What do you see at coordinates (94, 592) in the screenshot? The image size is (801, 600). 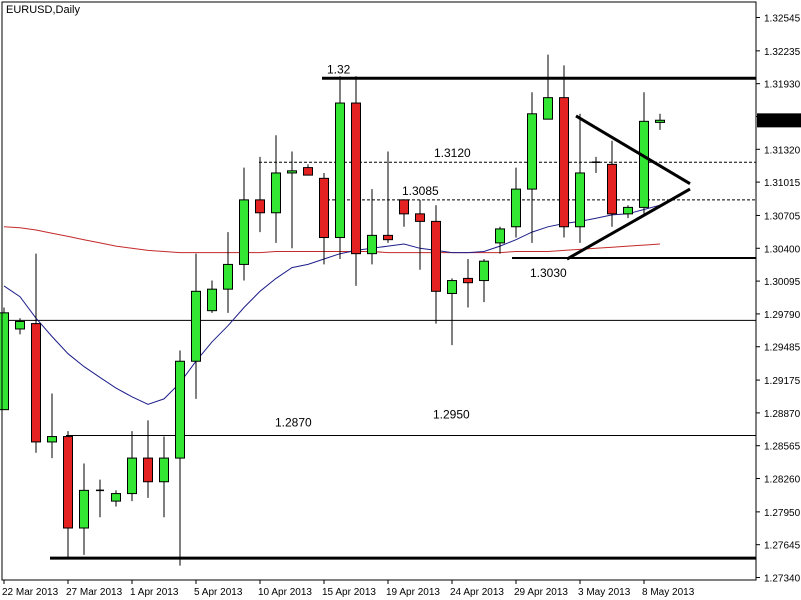 I see `x-tick-label: 27 Mar 2013` at bounding box center [94, 592].